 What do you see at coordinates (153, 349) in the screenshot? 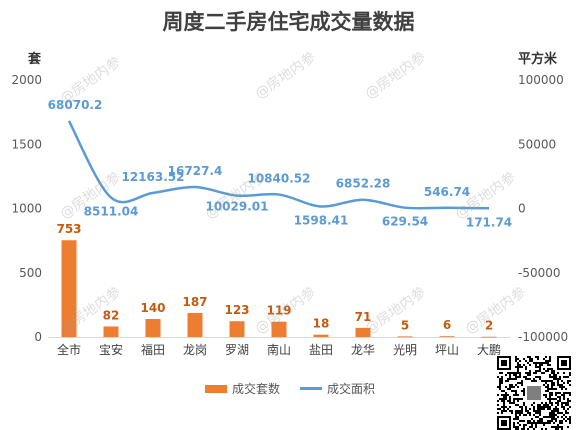
I see `x-tick-label: 福田` at bounding box center [153, 349].